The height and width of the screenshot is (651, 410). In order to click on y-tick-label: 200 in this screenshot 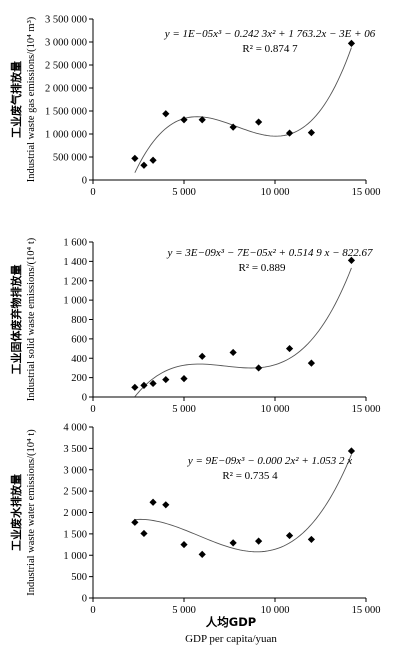, I will do `click(79, 378)`.